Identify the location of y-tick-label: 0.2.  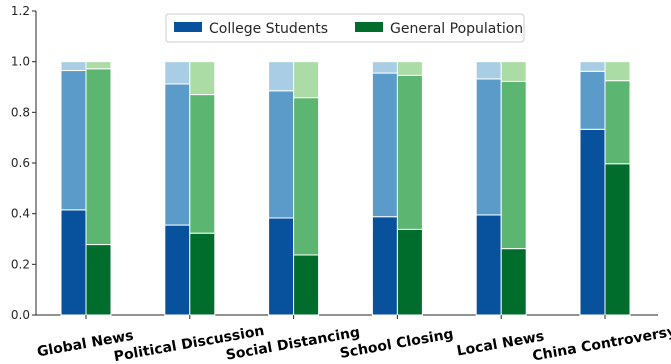
(20, 264).